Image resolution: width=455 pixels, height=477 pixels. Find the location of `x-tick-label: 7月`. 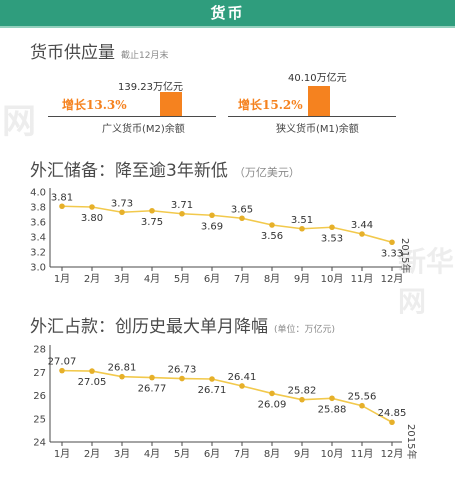

x-tick-label: 7月 is located at coordinates (242, 454).